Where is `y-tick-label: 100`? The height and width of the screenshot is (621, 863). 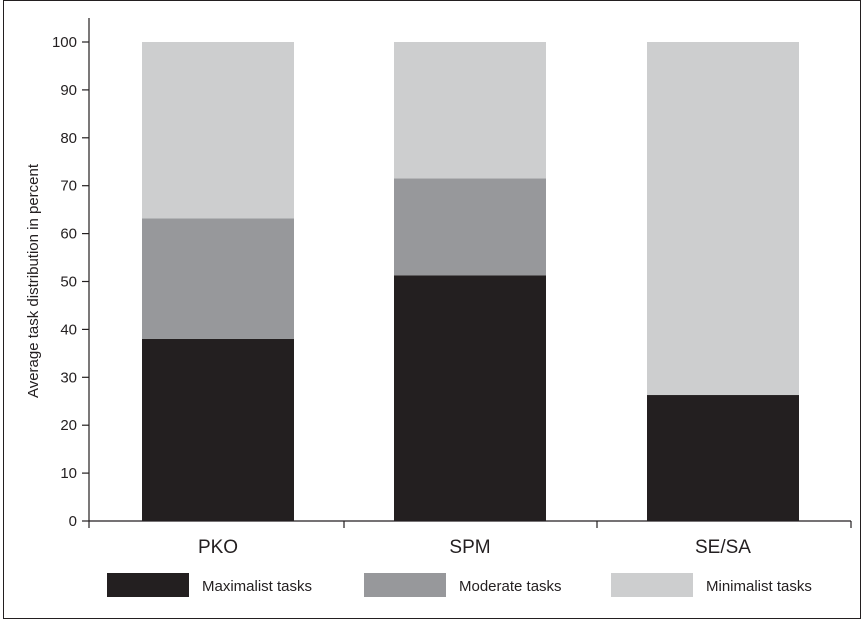
y-tick-label: 100 is located at coordinates (64, 42).